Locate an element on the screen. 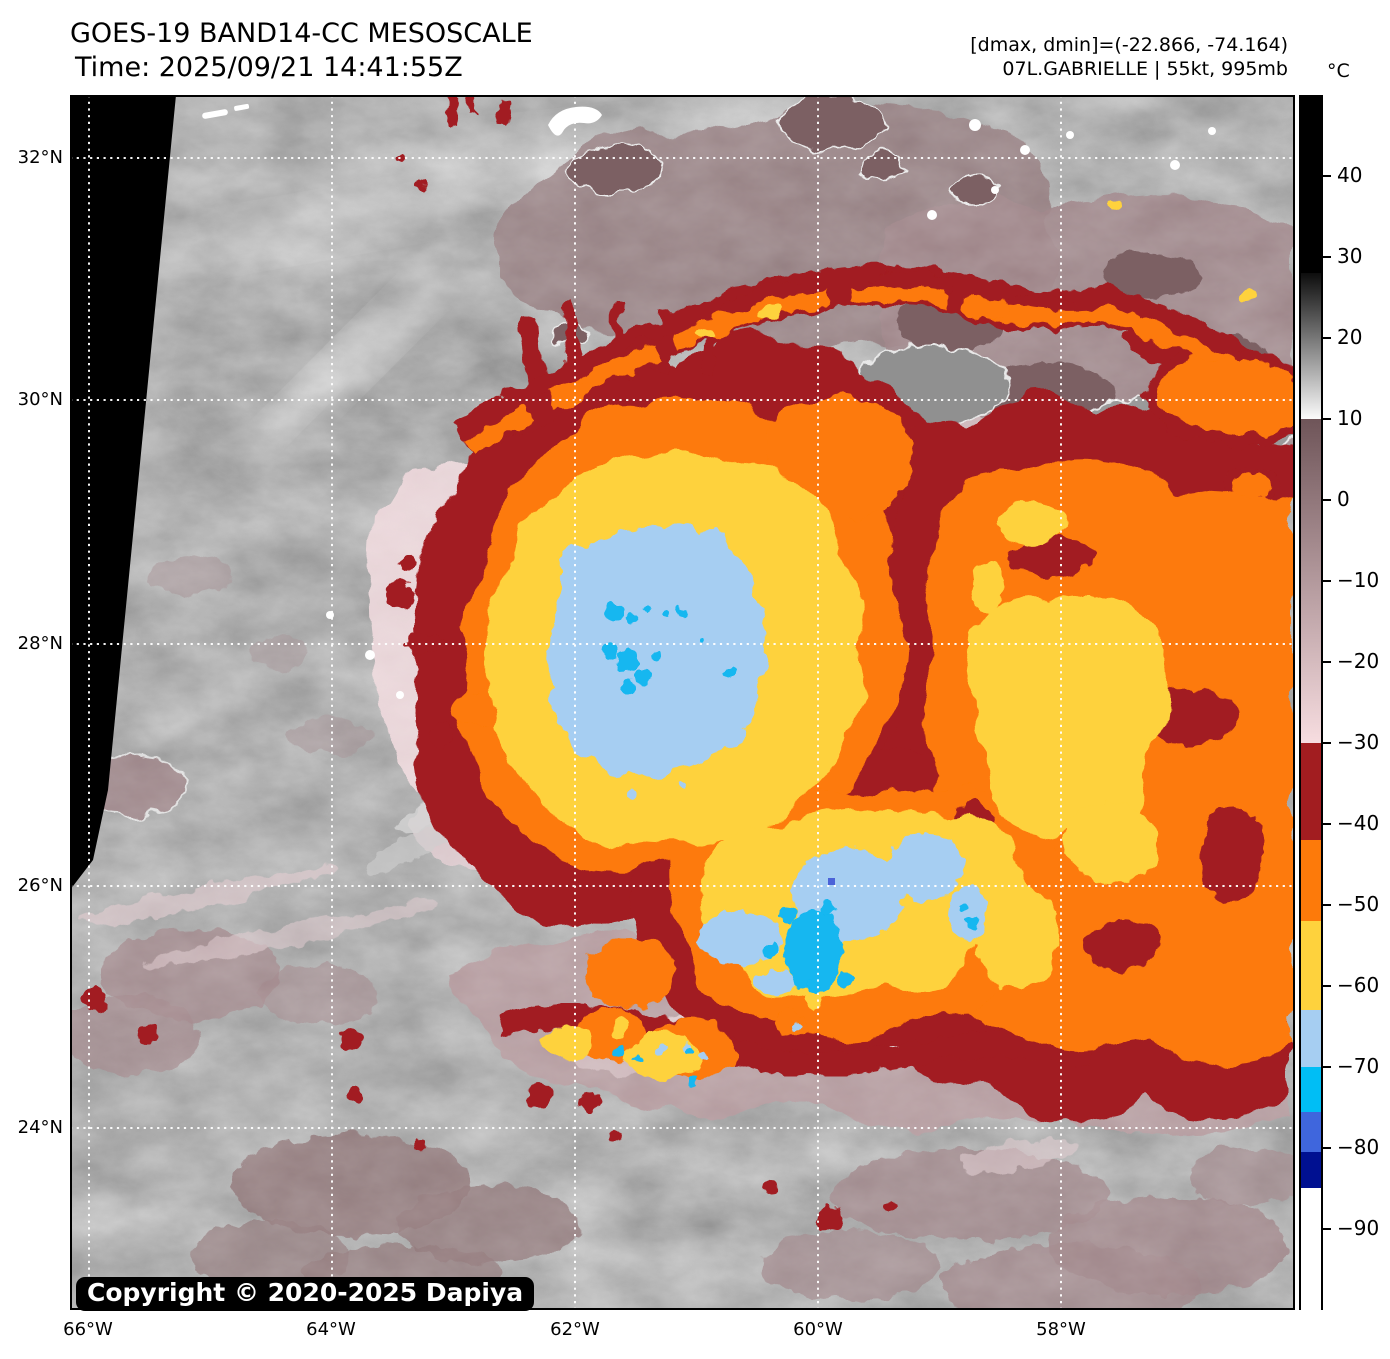 Image resolution: width=1390 pixels, height=1359 pixels. copyright-badge: Copyright © 2020-2025 Dapiya is located at coordinates (305, 1294).